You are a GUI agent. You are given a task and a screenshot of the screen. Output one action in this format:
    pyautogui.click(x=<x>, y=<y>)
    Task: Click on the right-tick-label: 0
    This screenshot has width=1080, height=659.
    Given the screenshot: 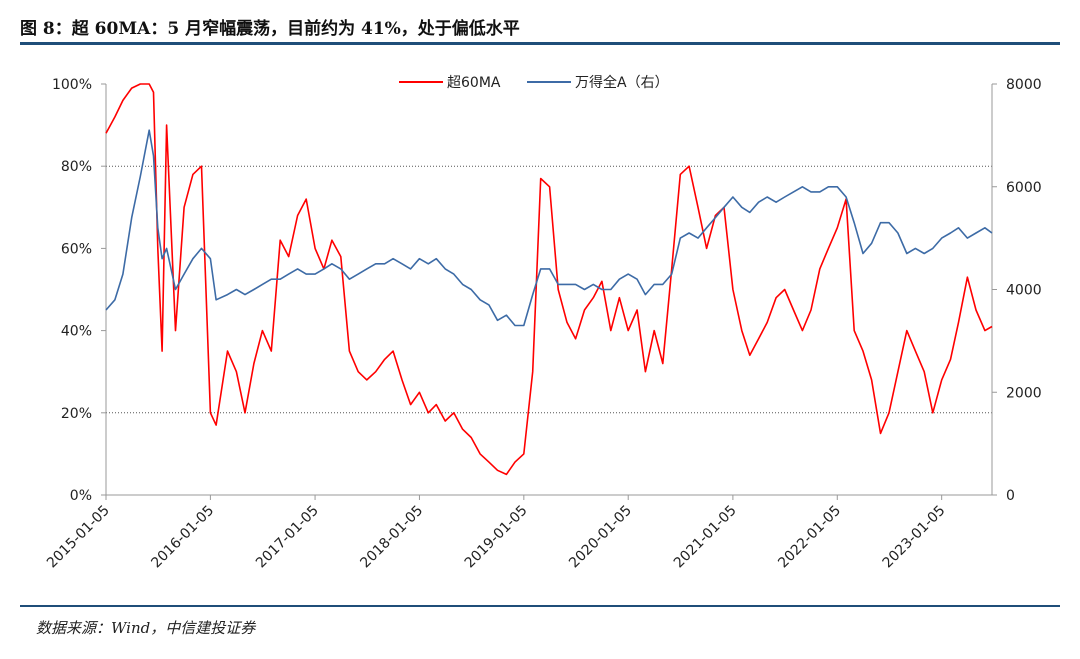 What is the action you would take?
    pyautogui.click(x=1010, y=496)
    